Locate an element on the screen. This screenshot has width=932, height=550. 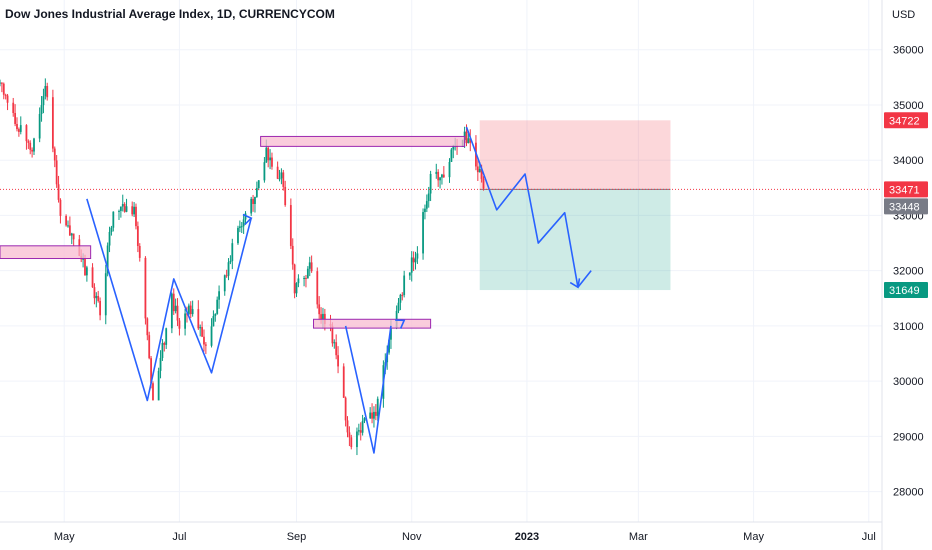
y-tick-label: 28000 is located at coordinates (908, 493).